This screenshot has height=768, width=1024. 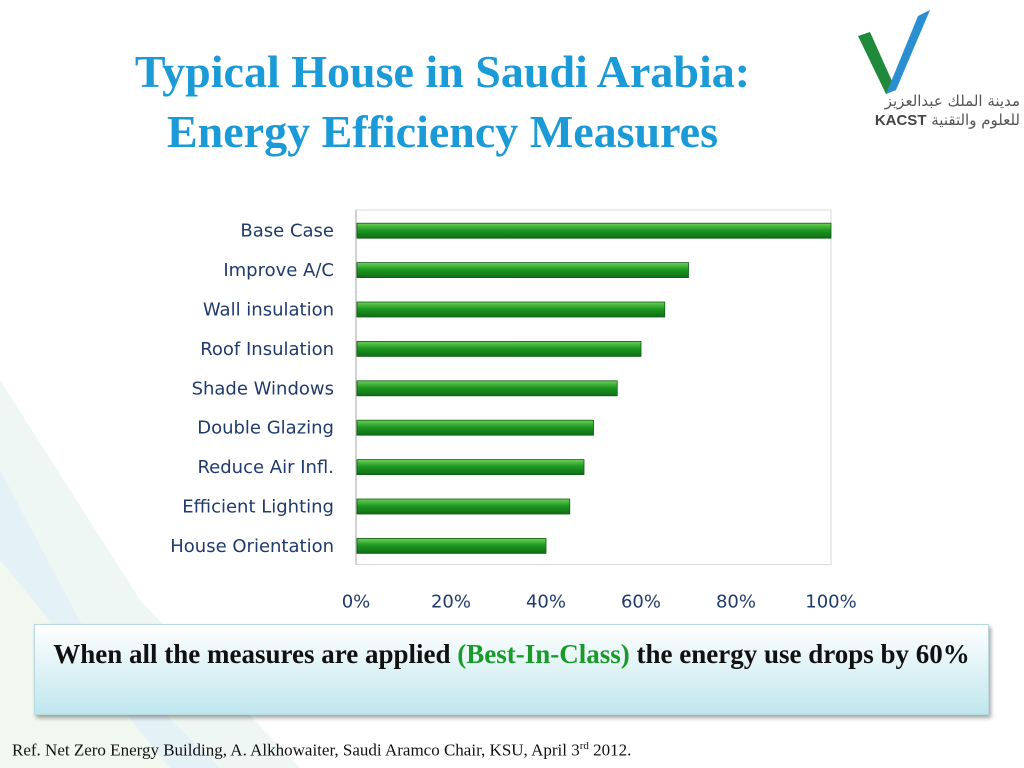 I want to click on logo-arabic-line-2-text: للعلوم والتقنية, so click(x=975, y=120).